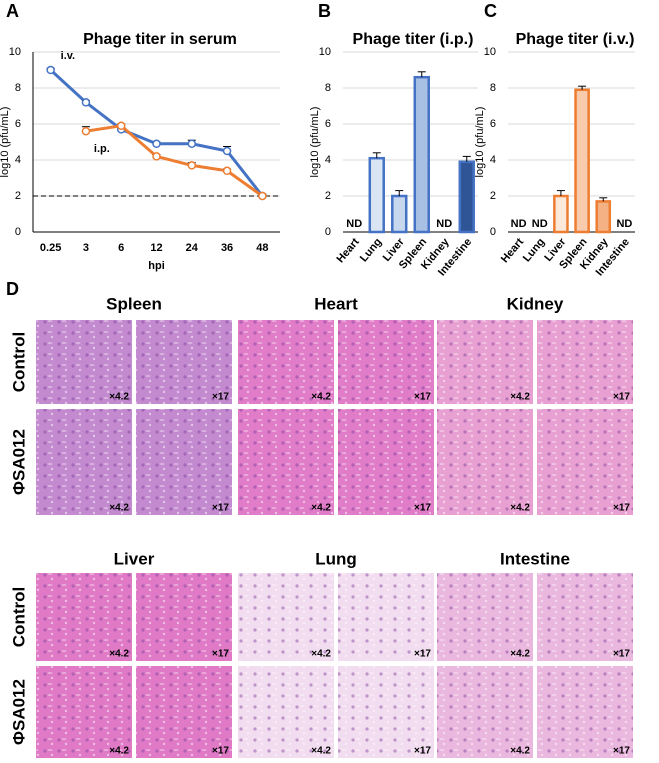 The height and width of the screenshot is (763, 659). I want to click on series-label: i.p., so click(102, 149).